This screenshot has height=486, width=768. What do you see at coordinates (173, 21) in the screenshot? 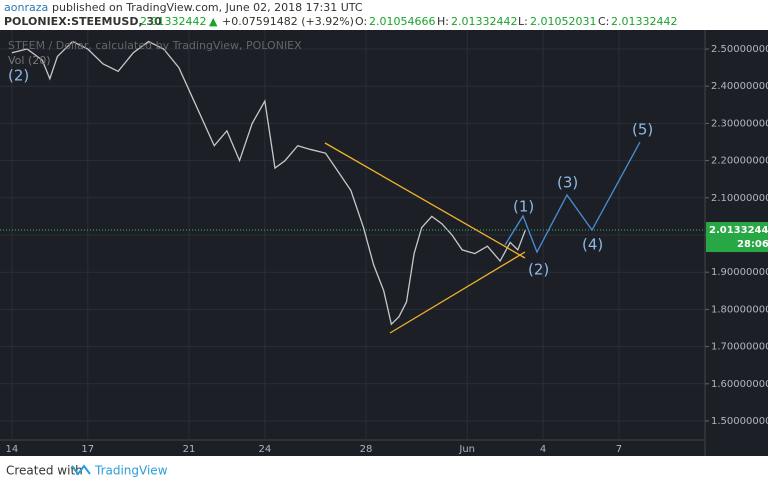
I see `price: 2.01332442` at bounding box center [173, 21].